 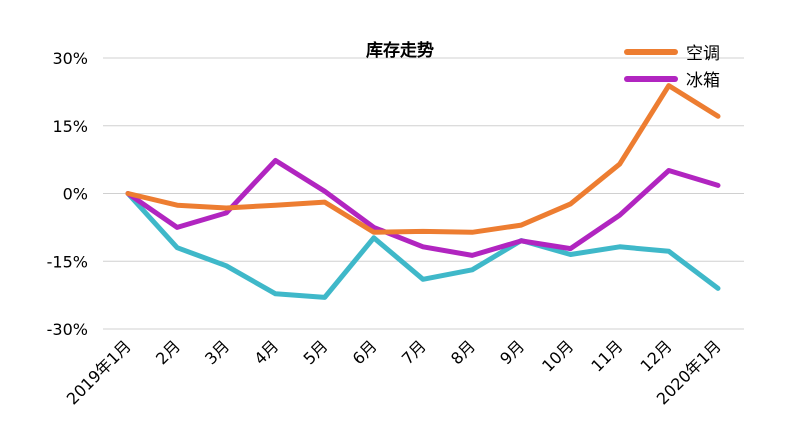 What do you see at coordinates (70, 58) in the screenshot?
I see `y-tick-label: 30%` at bounding box center [70, 58].